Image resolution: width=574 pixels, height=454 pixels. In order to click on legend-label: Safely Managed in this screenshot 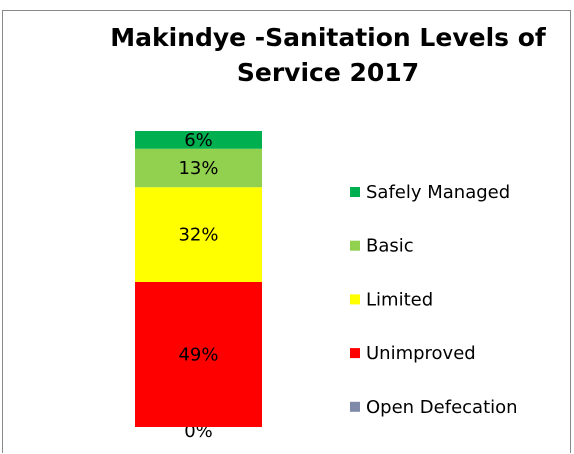, I will do `click(438, 192)`.